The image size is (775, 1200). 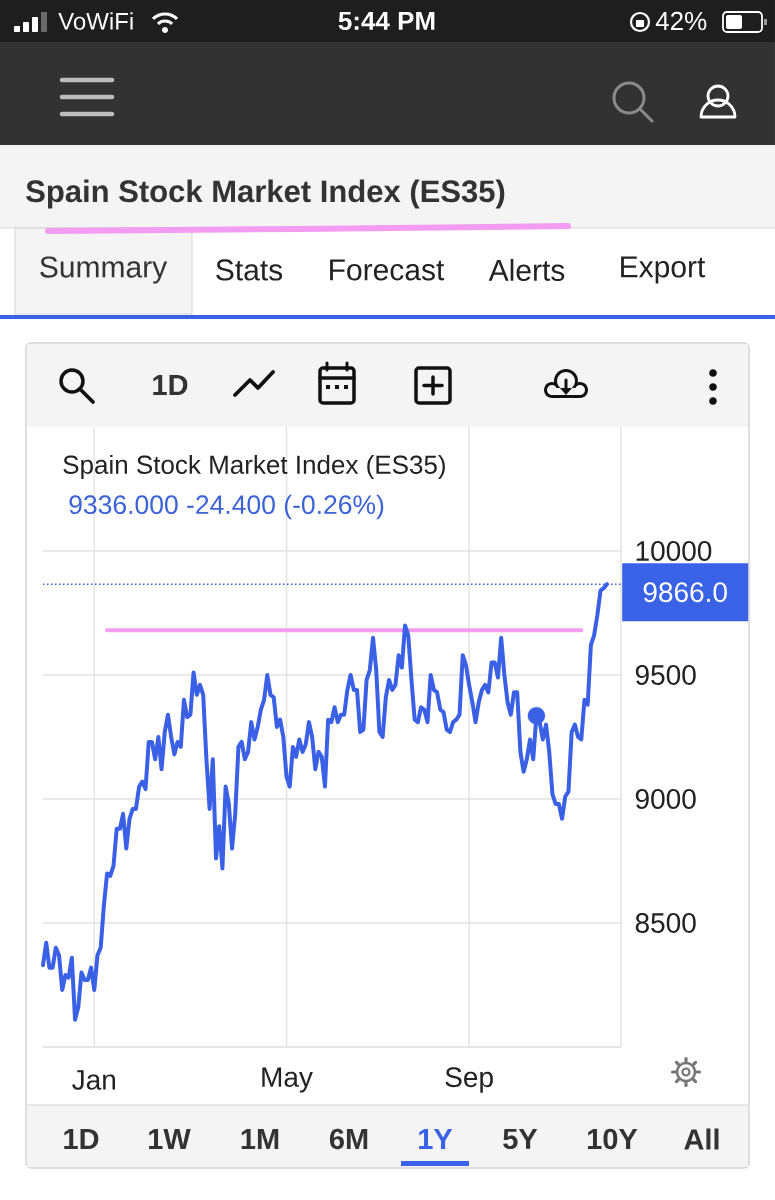 I want to click on text: All, so click(x=701, y=1139).